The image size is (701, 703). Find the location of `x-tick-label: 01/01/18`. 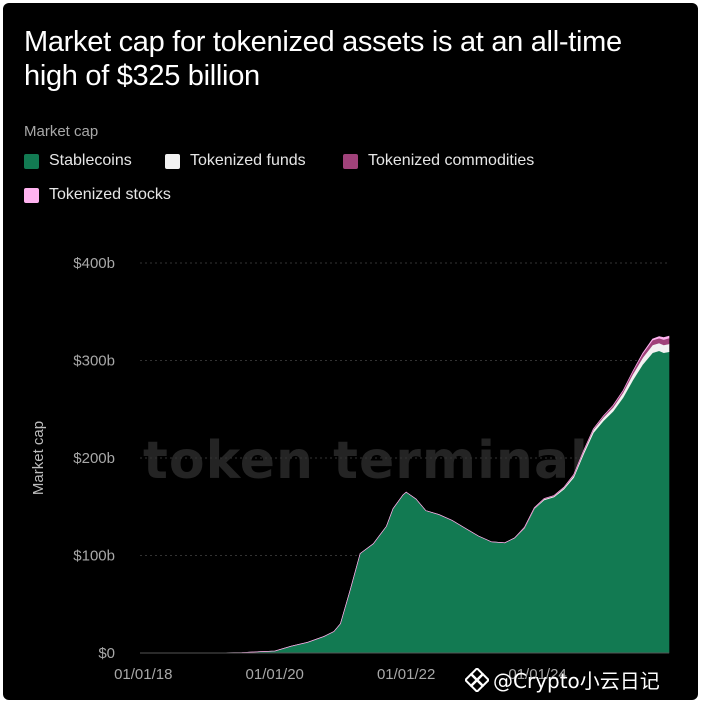

x-tick-label: 01/01/18 is located at coordinates (143, 674).